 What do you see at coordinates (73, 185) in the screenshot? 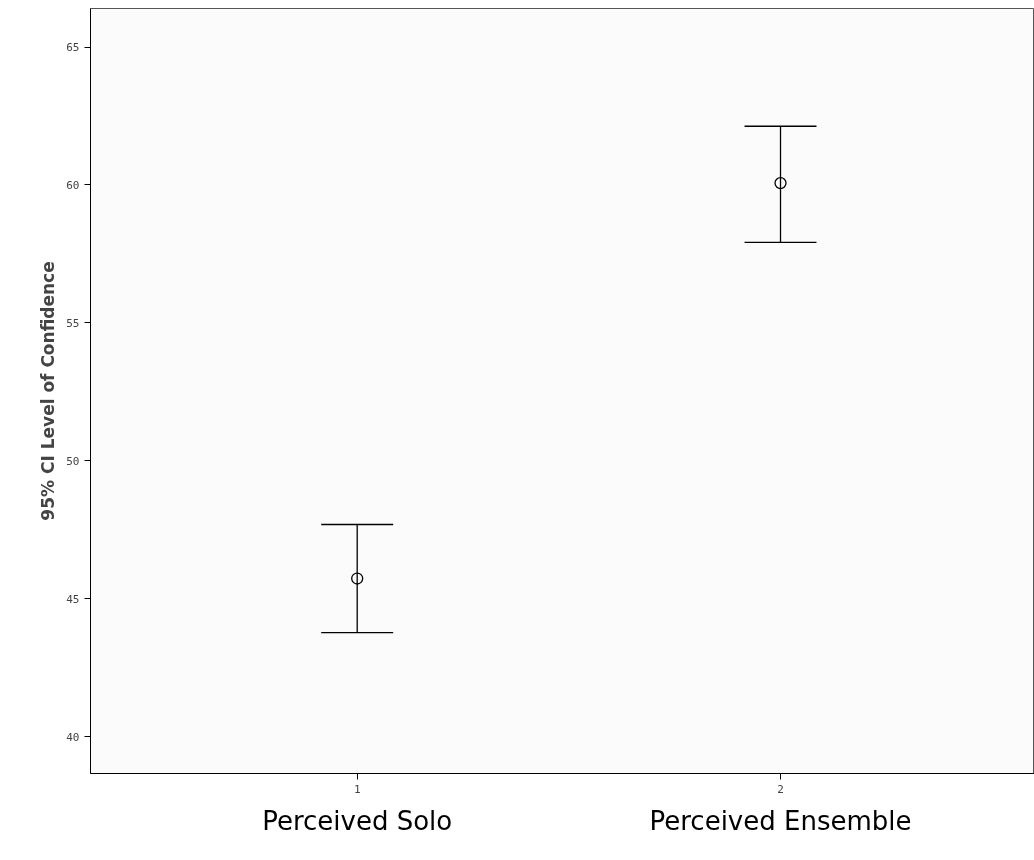
I see `y-tick-label: 60` at bounding box center [73, 185].